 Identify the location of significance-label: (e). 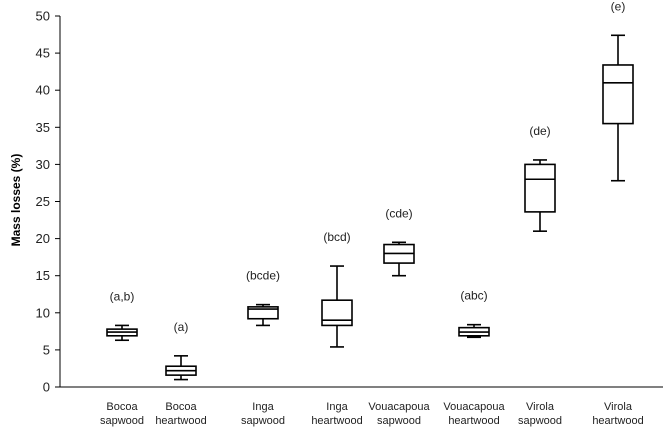
(618, 6).